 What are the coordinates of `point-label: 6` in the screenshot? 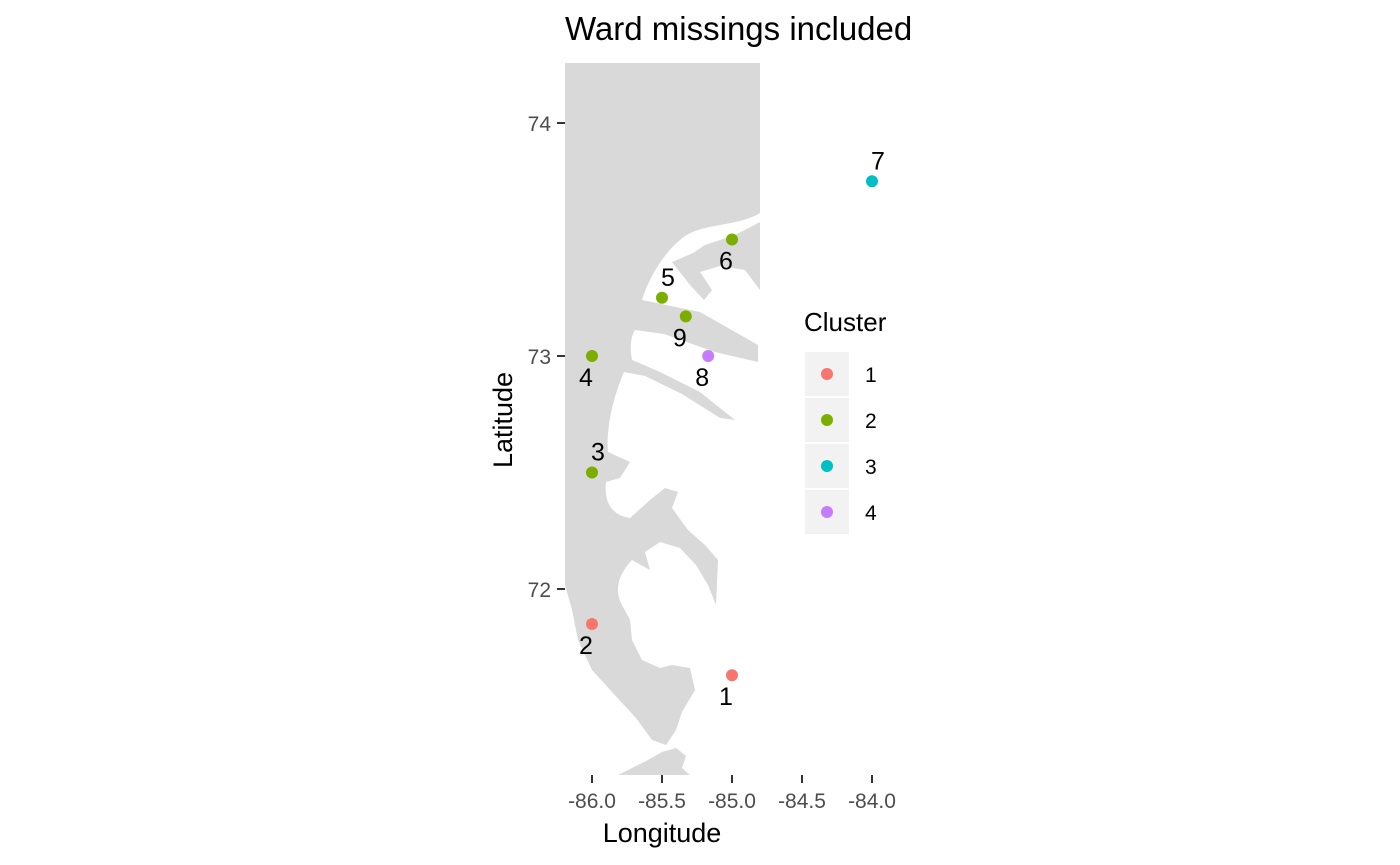 It's located at (726, 262).